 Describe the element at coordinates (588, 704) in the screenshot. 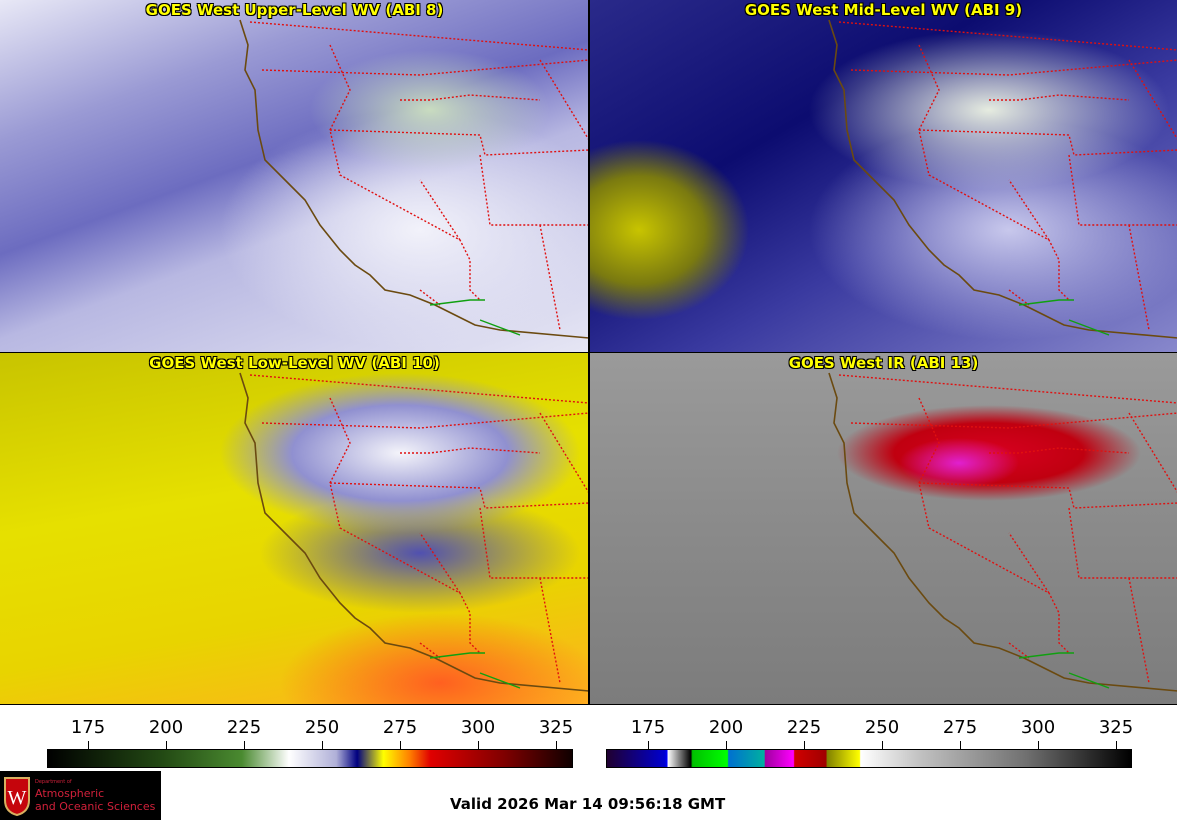

I see `panel-divider-bottom` at that location.